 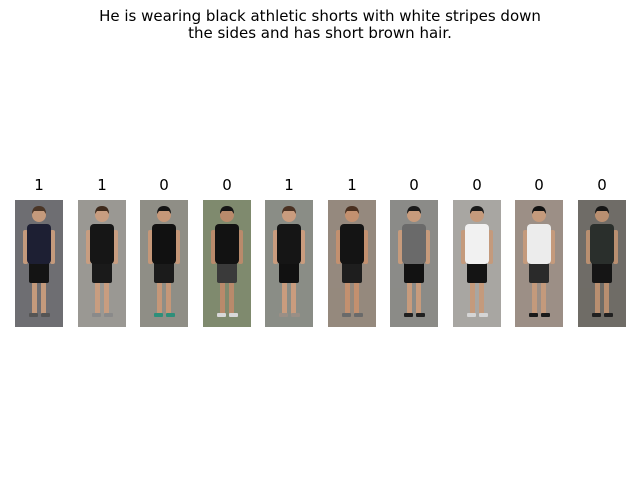 I want to click on result-cell-8: 0, so click(x=477, y=251).